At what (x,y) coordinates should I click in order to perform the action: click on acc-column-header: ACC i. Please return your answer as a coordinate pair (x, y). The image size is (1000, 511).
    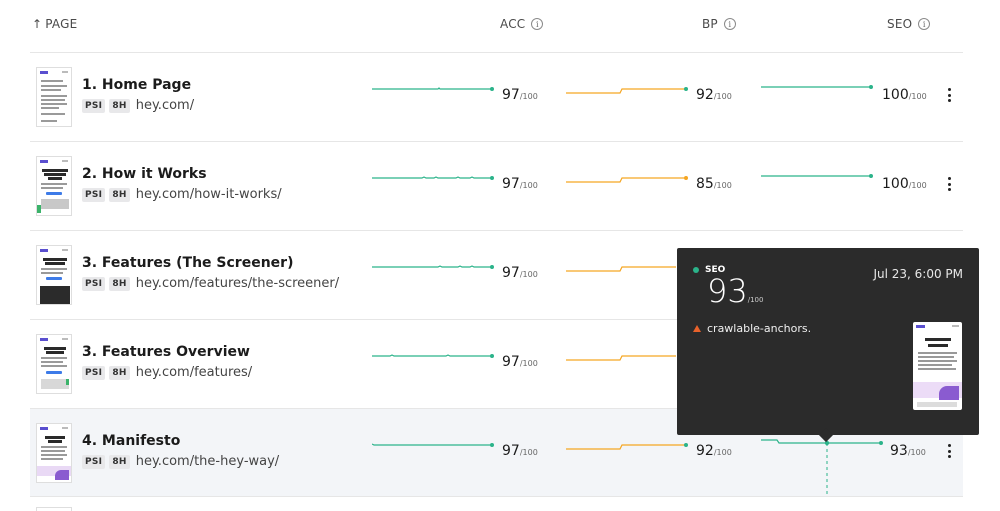
    Looking at the image, I should click on (522, 24).